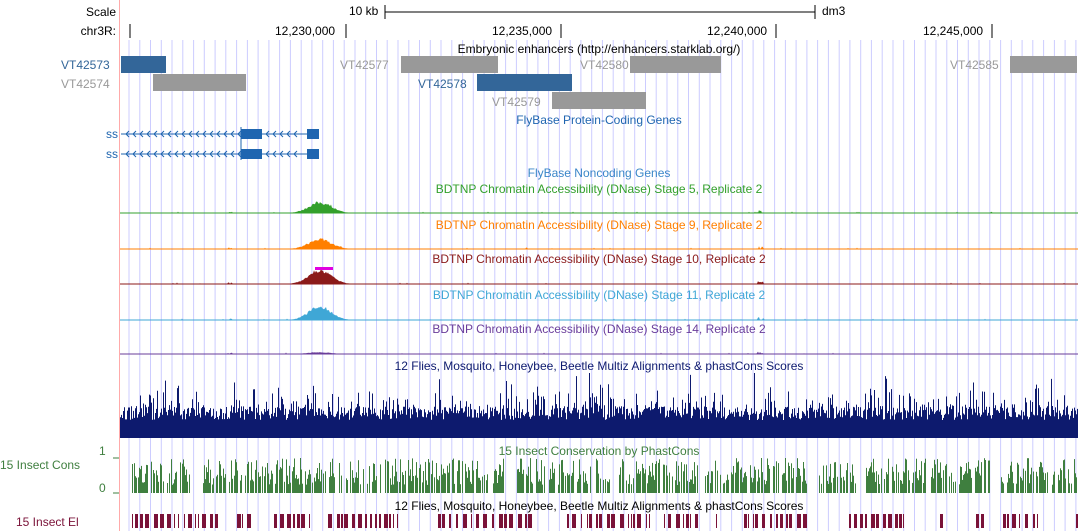  What do you see at coordinates (47, 522) in the screenshot?
I see `elements-side-label: 15 Insect El` at bounding box center [47, 522].